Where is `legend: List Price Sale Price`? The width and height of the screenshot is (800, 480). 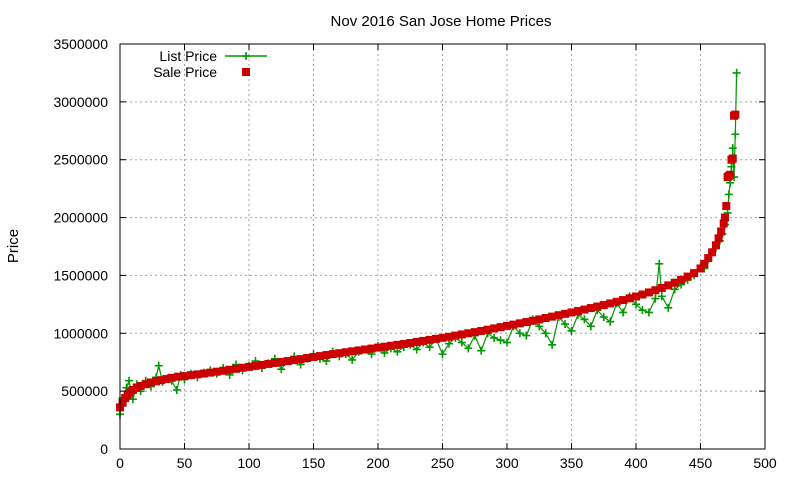 legend: List Price Sale Price is located at coordinates (210, 64).